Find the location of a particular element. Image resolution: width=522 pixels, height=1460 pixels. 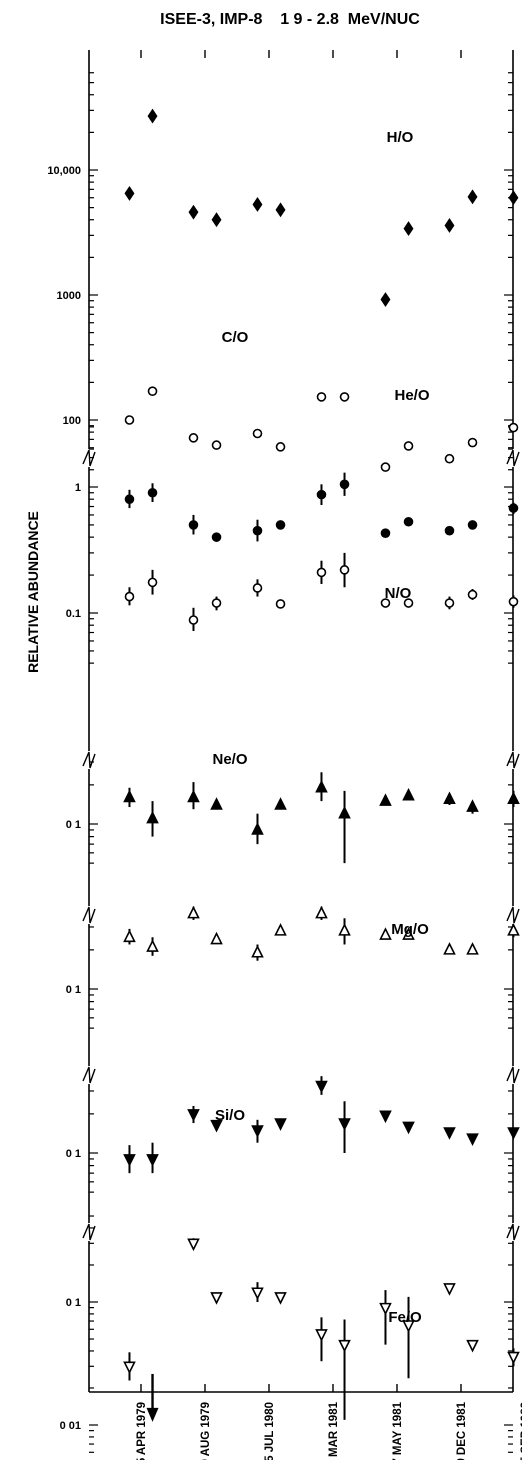

y-tick-label: 1 is located at coordinates (78, 488).